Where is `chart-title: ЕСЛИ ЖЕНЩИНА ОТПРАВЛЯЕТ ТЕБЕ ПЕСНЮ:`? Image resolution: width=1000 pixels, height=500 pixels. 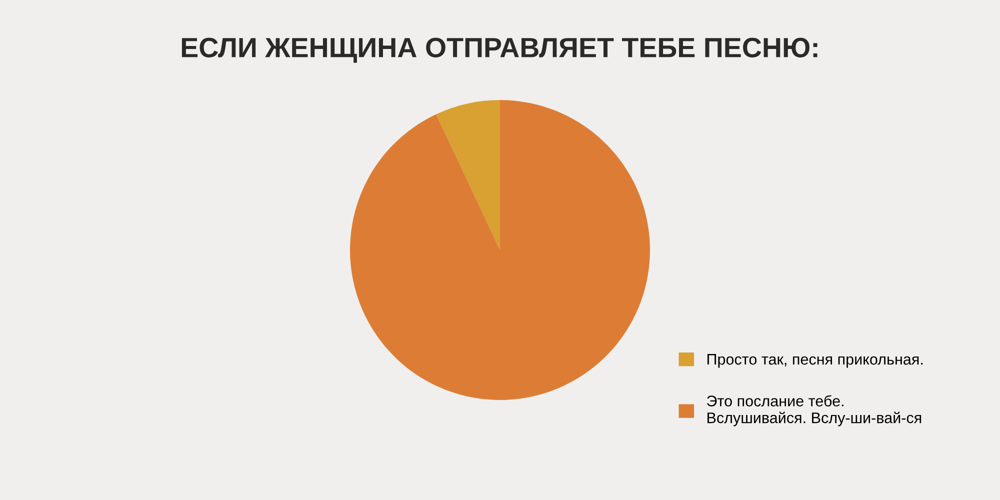
chart-title: ЕСЛИ ЖЕНЩИНА ОТПРАВЛЯЕТ ТЕБЕ ПЕСНЮ: is located at coordinates (500, 50).